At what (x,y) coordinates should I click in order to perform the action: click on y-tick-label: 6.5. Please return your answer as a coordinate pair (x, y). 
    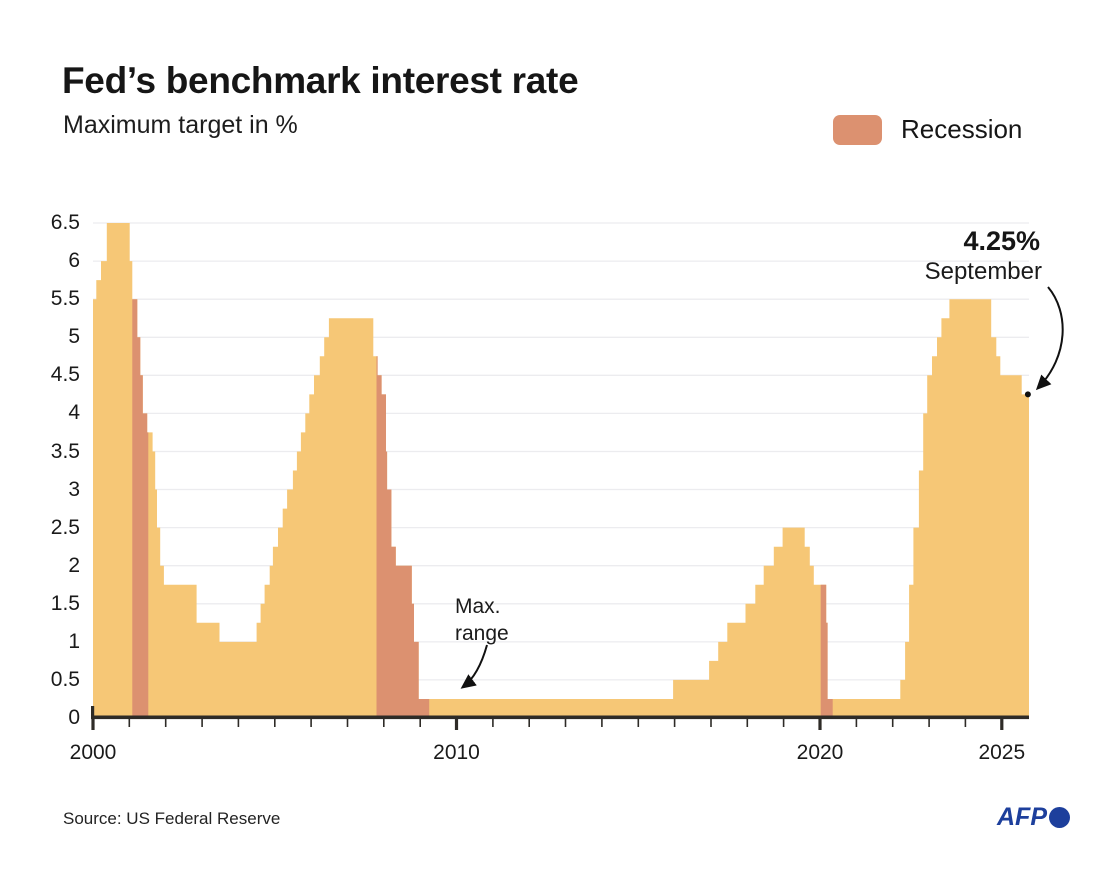
    Looking at the image, I should click on (65, 222).